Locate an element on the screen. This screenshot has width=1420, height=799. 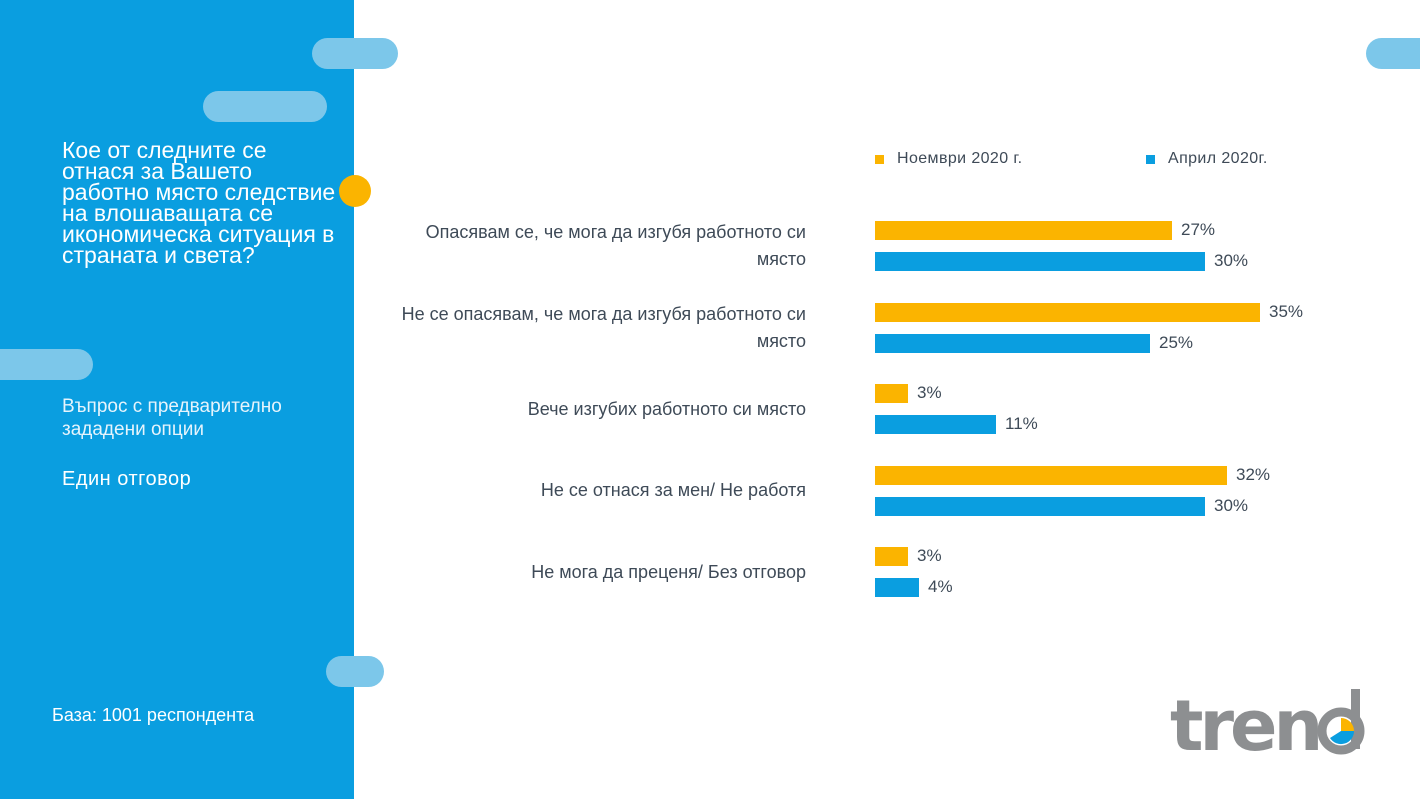
data-label: 32% is located at coordinates (1253, 474).